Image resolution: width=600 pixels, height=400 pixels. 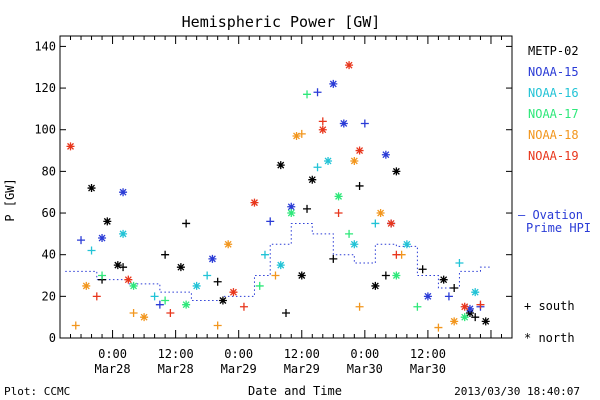 I want to click on y-tick-label-0: 0, so click(x=52, y=338).